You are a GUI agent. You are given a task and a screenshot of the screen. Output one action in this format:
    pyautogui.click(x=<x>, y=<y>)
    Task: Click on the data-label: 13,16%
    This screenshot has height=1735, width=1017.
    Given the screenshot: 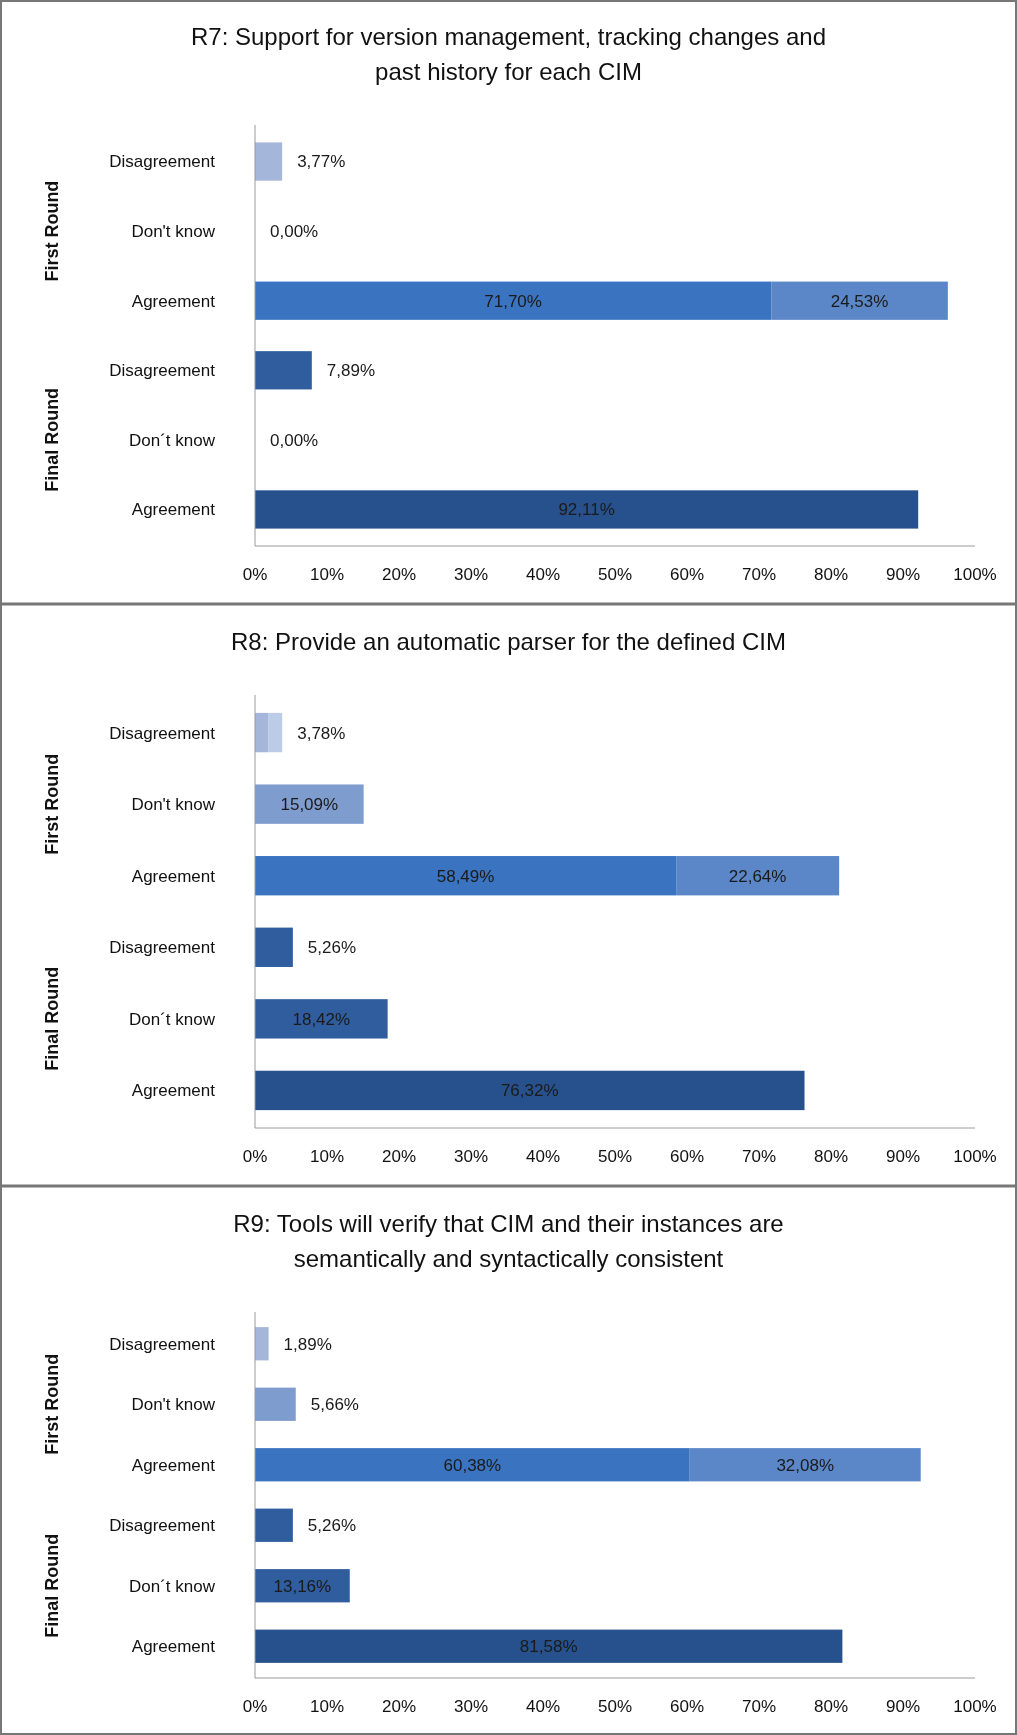 What is the action you would take?
    pyautogui.click(x=302, y=1586)
    